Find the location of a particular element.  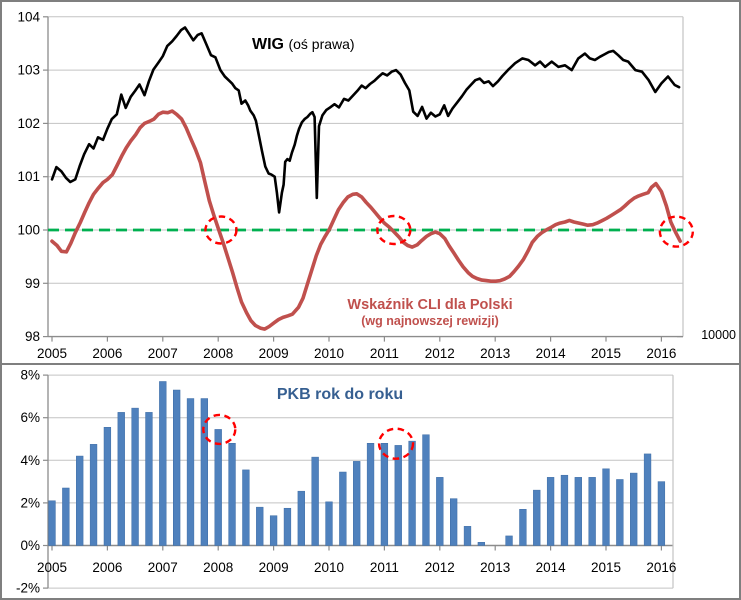

x-tick-label-top: 2014 is located at coordinates (551, 353).